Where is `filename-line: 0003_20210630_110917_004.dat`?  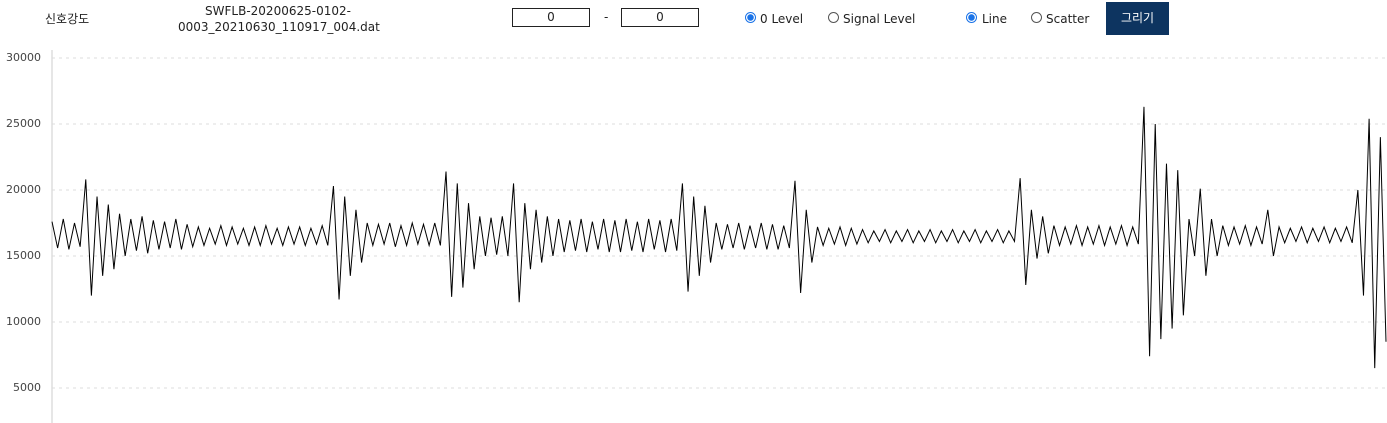 filename-line: 0003_20210630_110917_004.dat is located at coordinates (279, 27).